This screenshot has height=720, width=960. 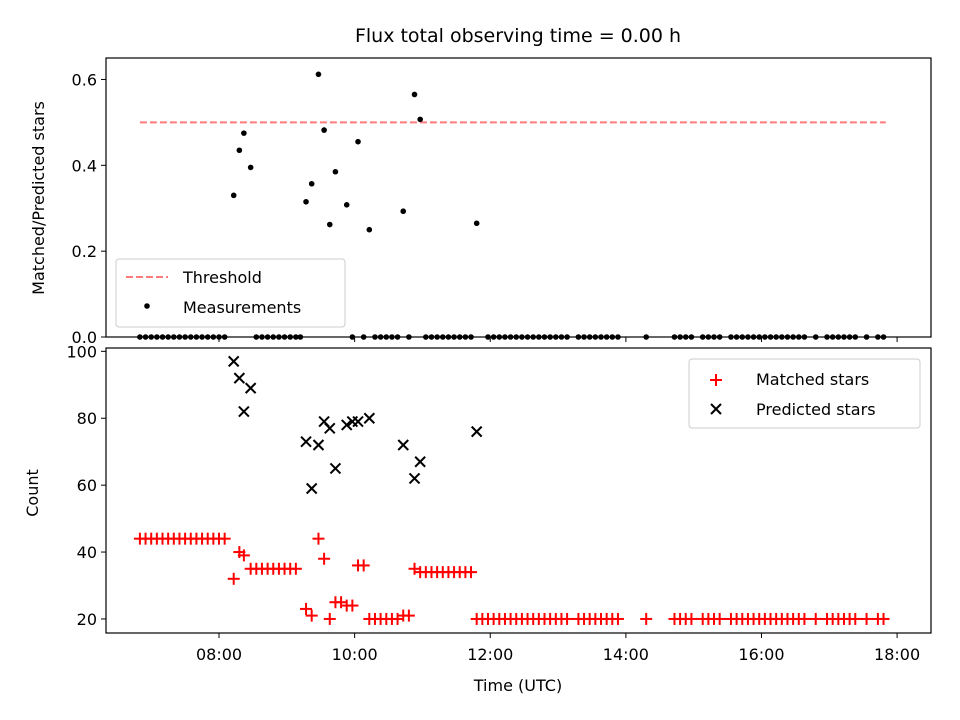 I want to click on bottom-y-tick-label: 80, so click(x=87, y=418).